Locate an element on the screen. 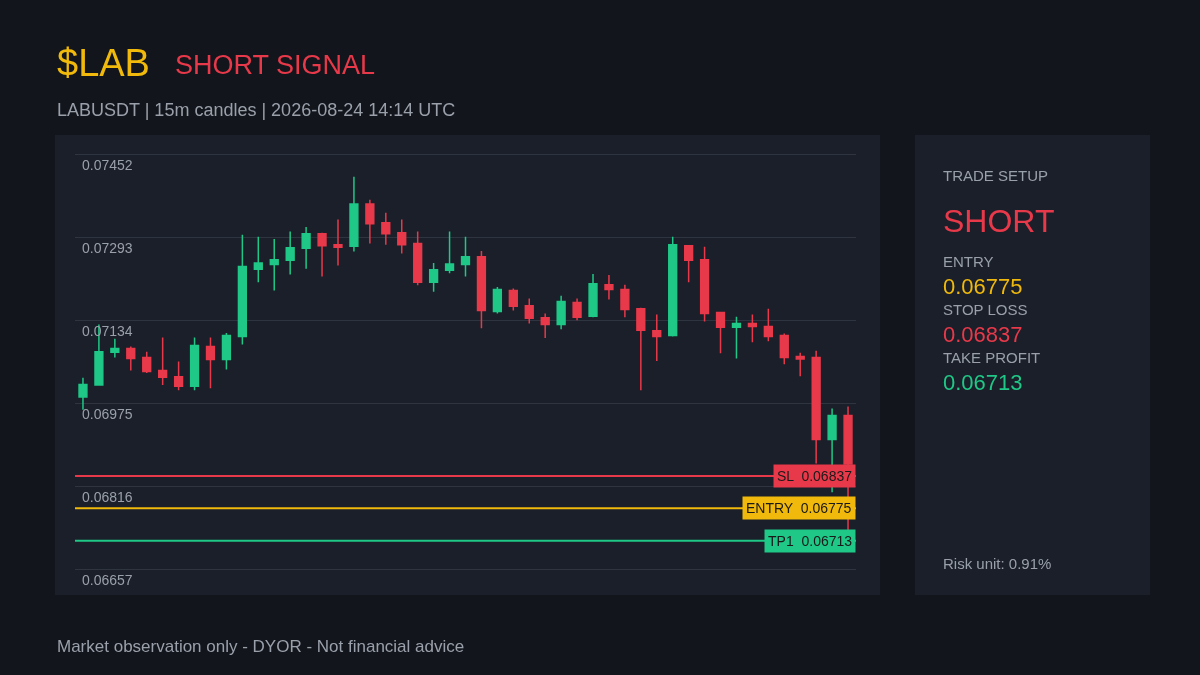 This screenshot has height=675, width=1200. y-tick-label: 0.07293 is located at coordinates (107, 247).